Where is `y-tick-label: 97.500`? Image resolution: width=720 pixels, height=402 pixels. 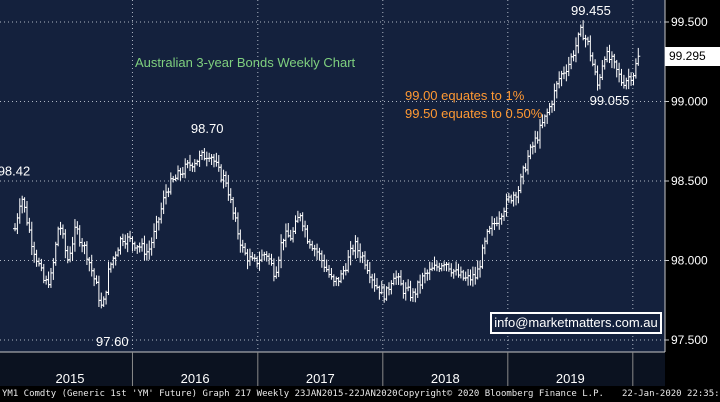 y-tick-label: 97.500 is located at coordinates (689, 340).